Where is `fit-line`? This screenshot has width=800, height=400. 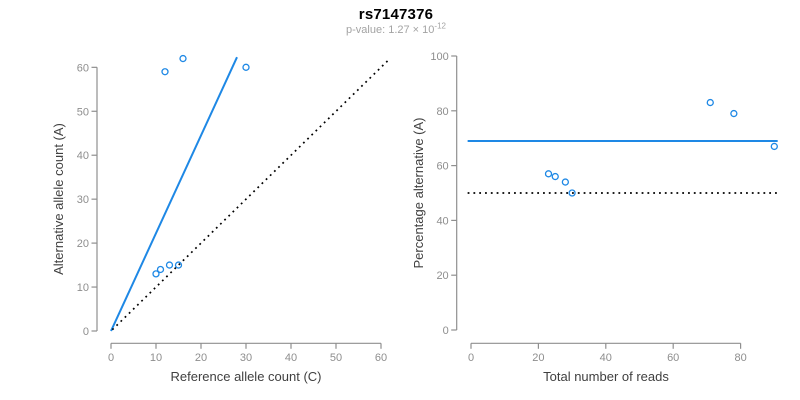
fit-line is located at coordinates (174, 194).